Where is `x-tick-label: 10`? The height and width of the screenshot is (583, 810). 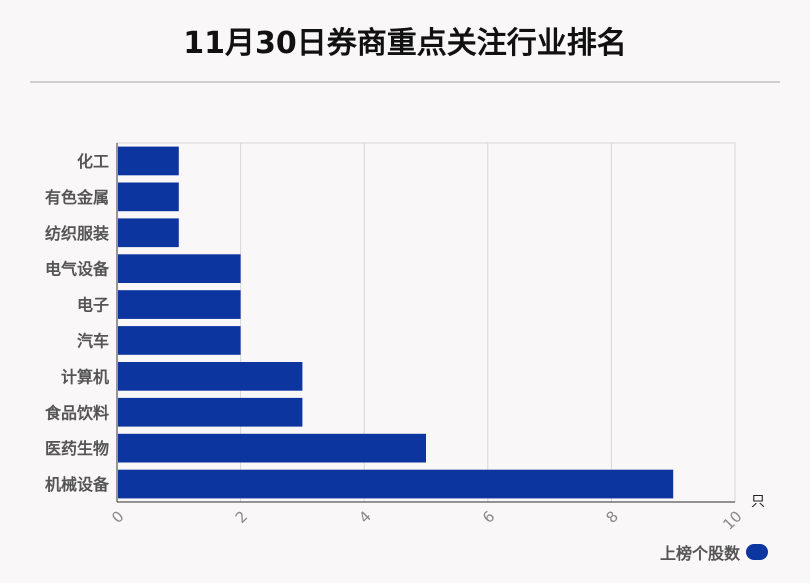 x-tick-label: 10 is located at coordinates (732, 520).